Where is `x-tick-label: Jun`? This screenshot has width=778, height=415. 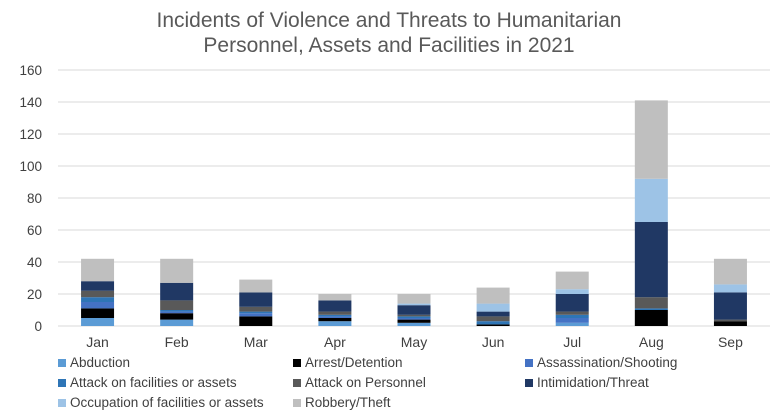
x-tick-label: Jun is located at coordinates (493, 342).